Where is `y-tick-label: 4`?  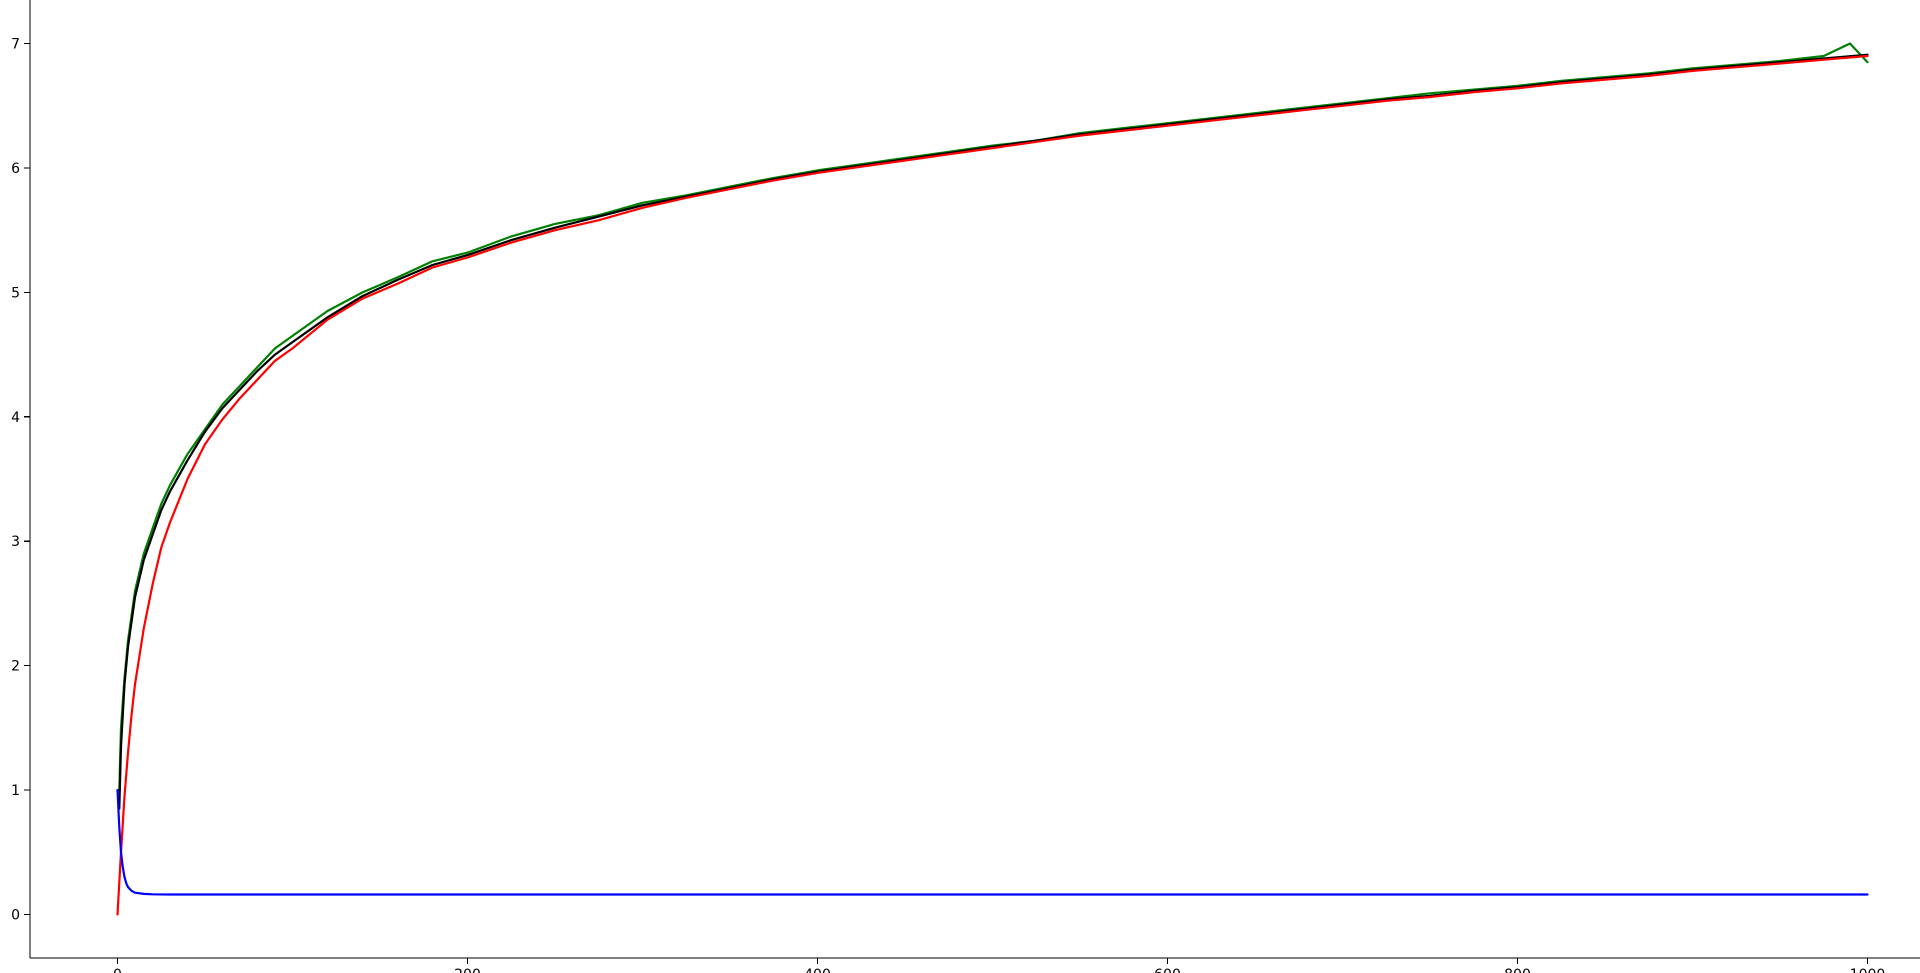
y-tick-label: 4 is located at coordinates (15, 418).